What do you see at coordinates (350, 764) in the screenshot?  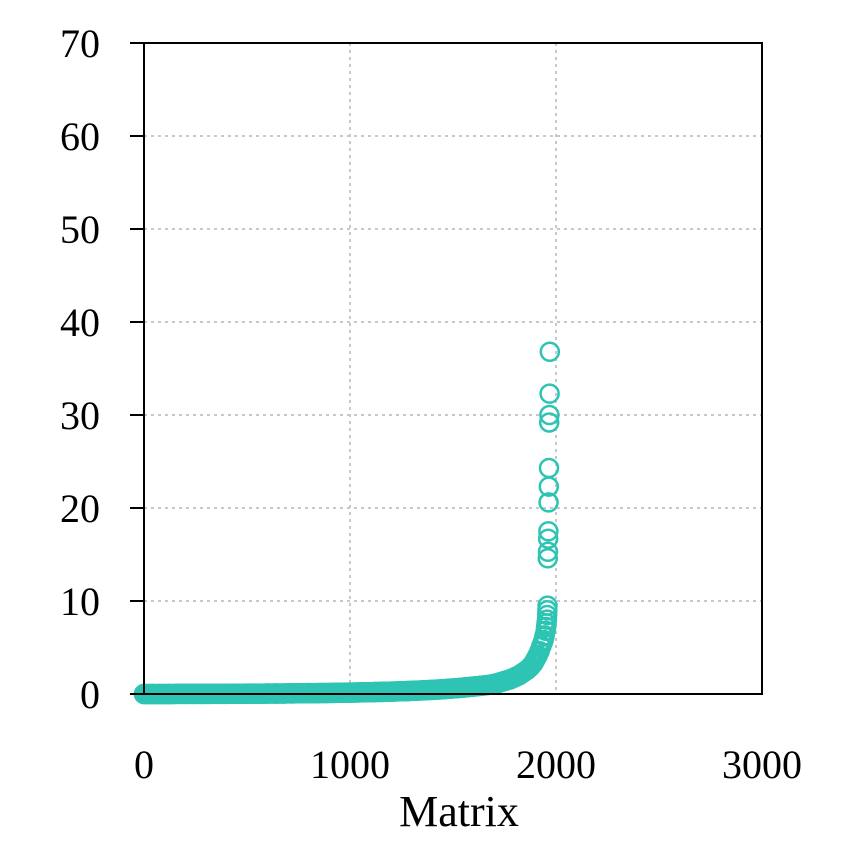 I see `x-tick-label: 1000` at bounding box center [350, 764].